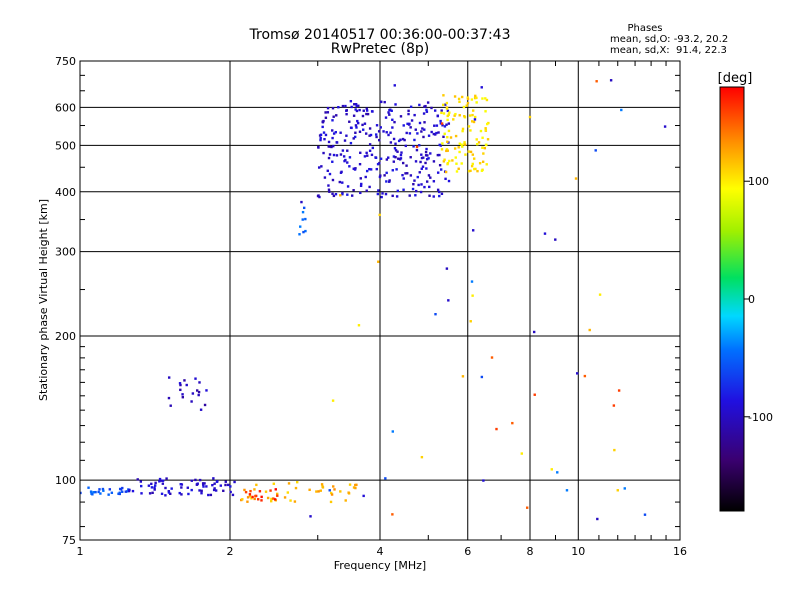 The width and height of the screenshot is (800, 600). I want to click on y-tick-label: 600, so click(65, 107).